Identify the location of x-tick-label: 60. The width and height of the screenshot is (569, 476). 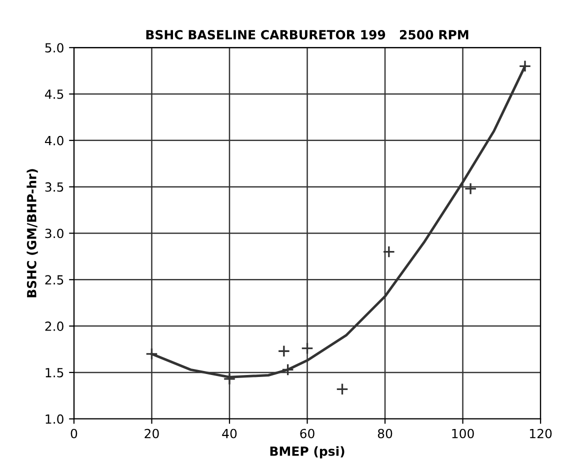
(307, 433).